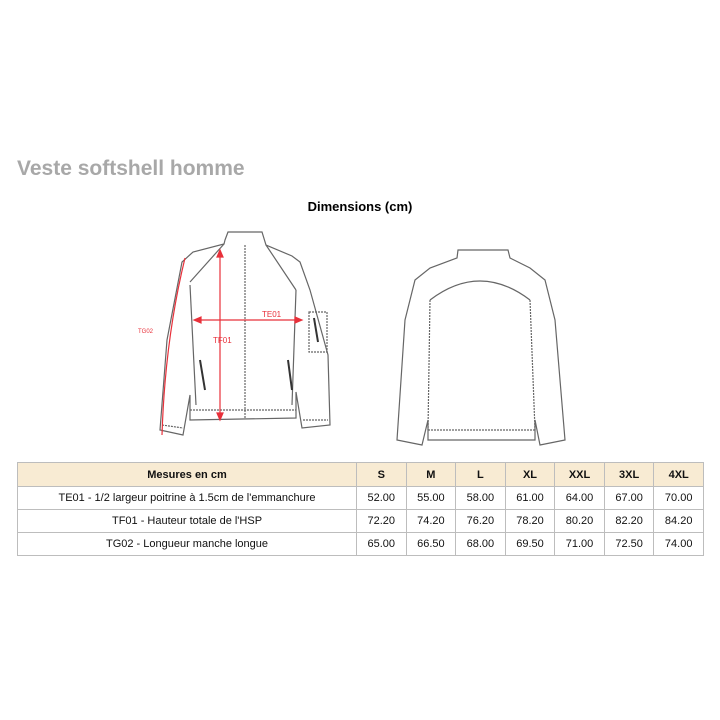  I want to click on size-value-cell: 76.20, so click(480, 521).